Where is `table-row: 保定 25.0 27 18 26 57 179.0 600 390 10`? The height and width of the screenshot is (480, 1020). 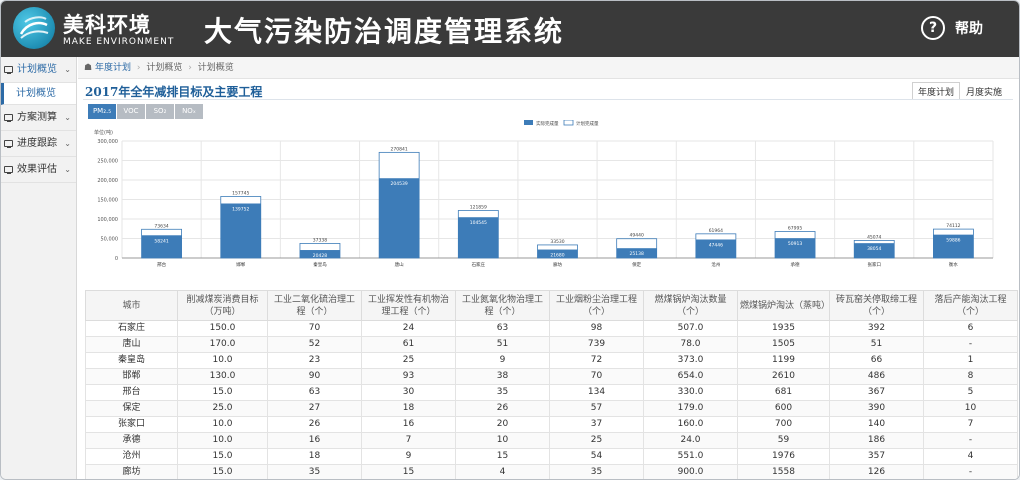 table-row: 保定 25.0 27 18 26 57 179.0 600 390 10 is located at coordinates (551, 408).